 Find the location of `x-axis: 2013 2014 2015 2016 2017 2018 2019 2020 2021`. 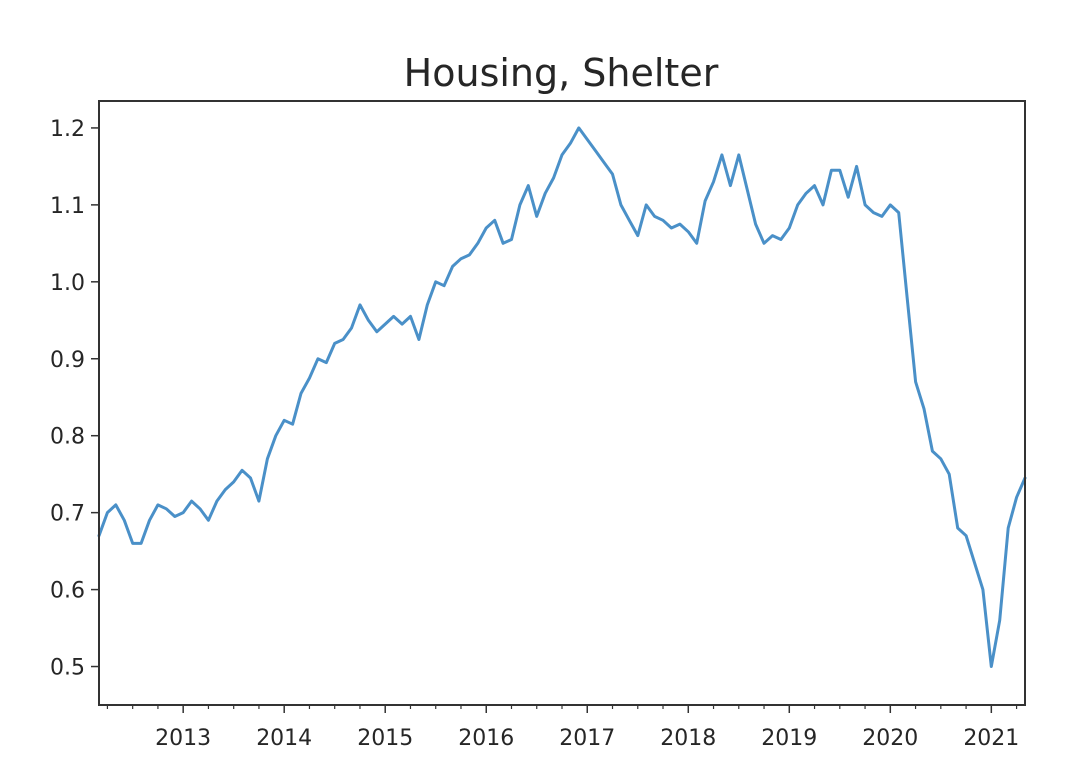

x-axis: 2013 2014 2015 2016 2017 2018 2019 2020 2021 is located at coordinates (562, 728).